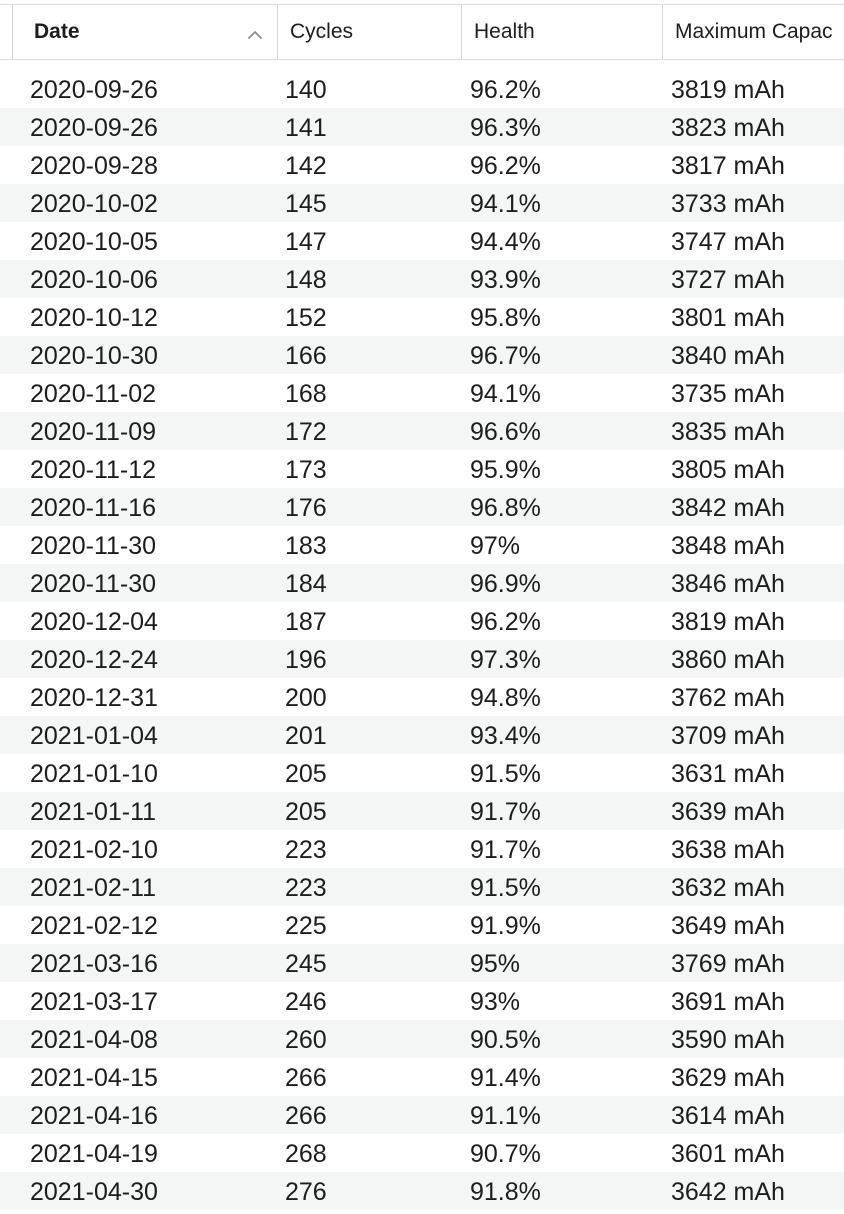 Image resolution: width=844 pixels, height=1214 pixels. What do you see at coordinates (93, 394) in the screenshot?
I see `cell-date: 2020-11-02` at bounding box center [93, 394].